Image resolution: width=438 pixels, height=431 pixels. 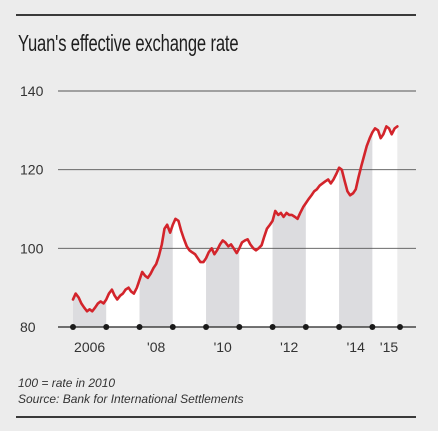 I want to click on year-band-2011, so click(x=256, y=273).